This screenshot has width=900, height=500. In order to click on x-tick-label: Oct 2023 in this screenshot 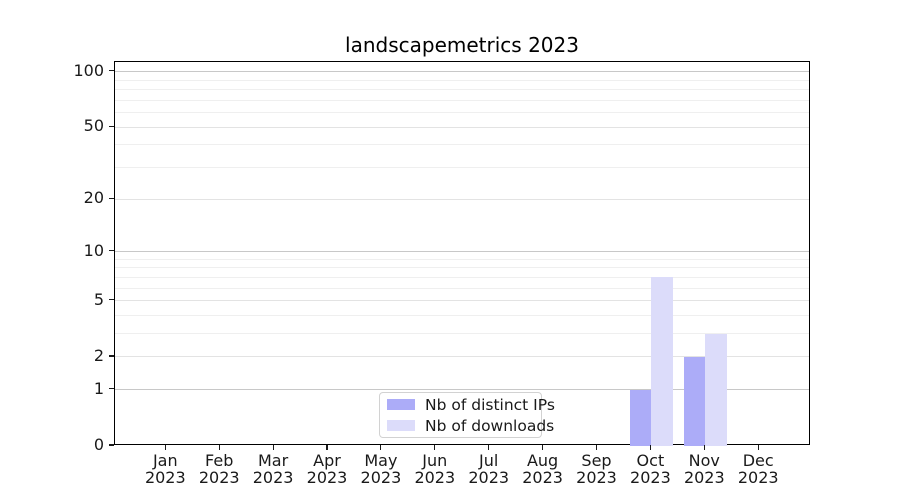, I will do `click(650, 469)`.